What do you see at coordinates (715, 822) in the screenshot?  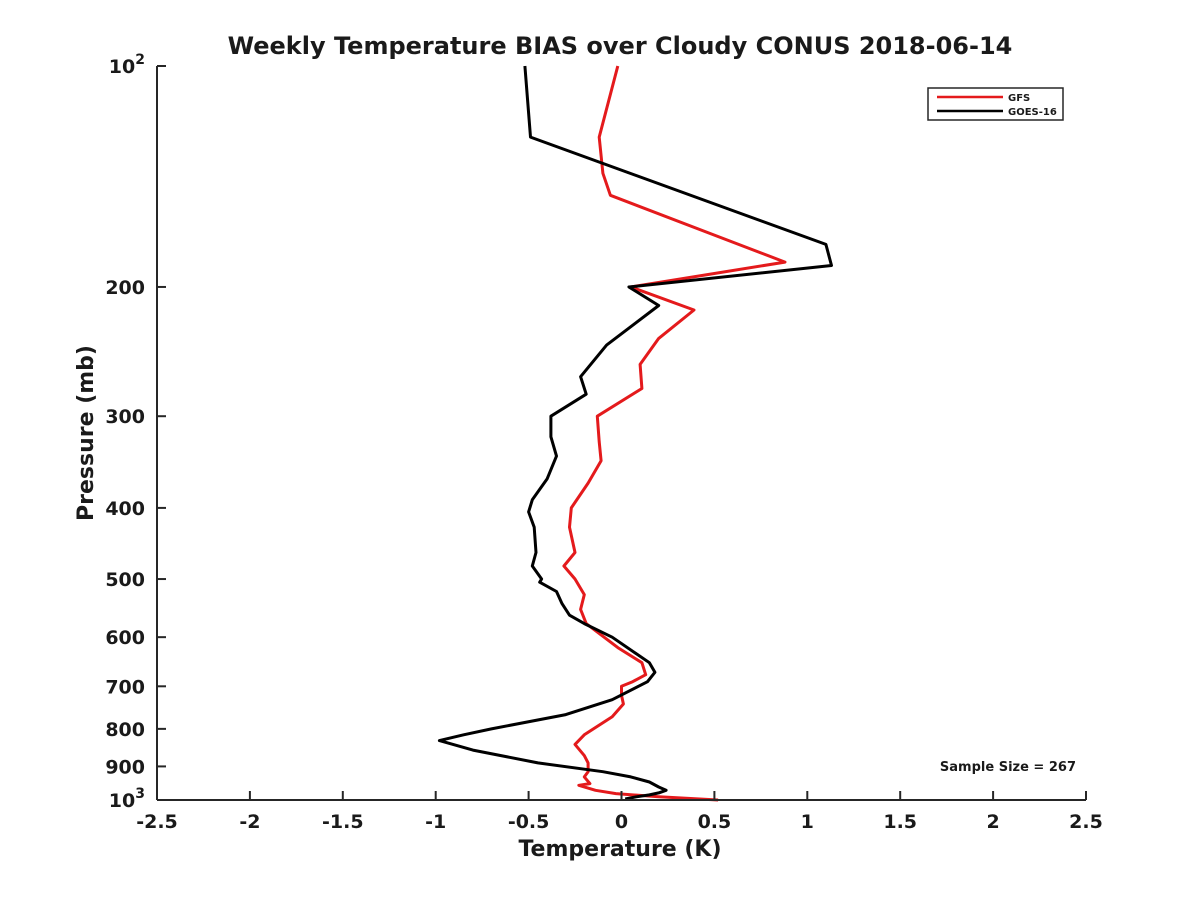 I see `x-tick-label: 0.5` at bounding box center [715, 822].